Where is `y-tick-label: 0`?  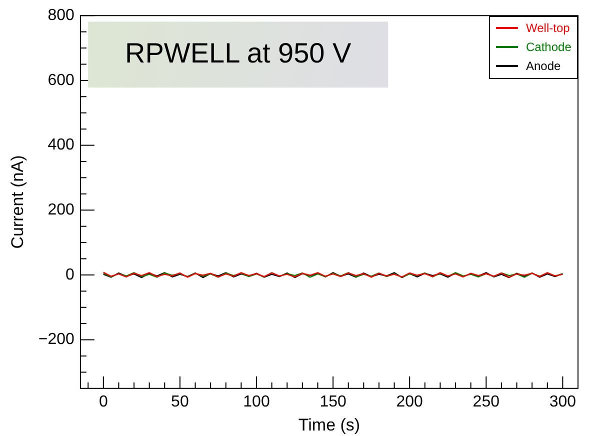
y-tick-label: 0 is located at coordinates (70, 275).